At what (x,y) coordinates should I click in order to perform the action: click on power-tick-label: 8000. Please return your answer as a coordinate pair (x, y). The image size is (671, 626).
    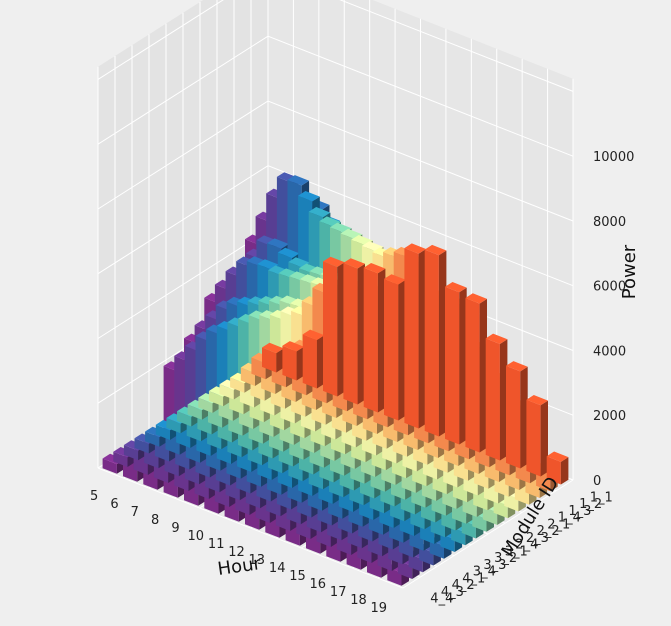
    Looking at the image, I should click on (609, 222).